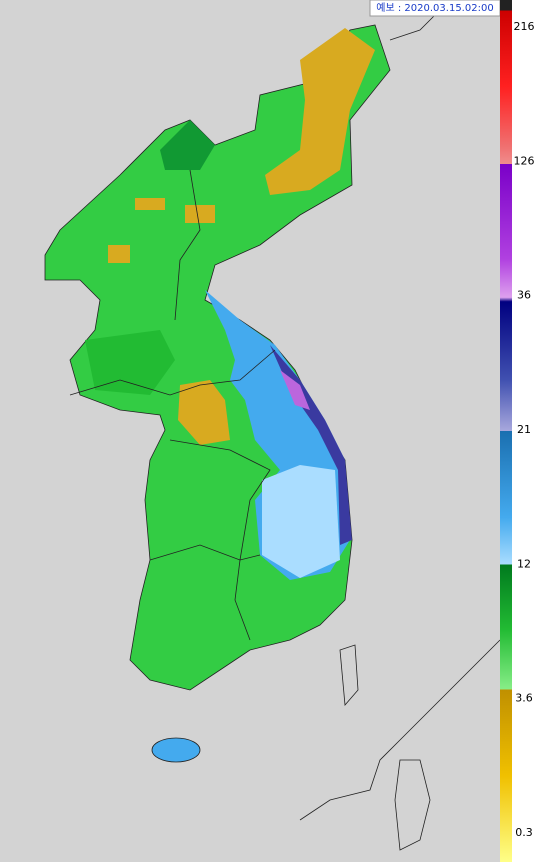  I want to click on yellow-area-north, so click(320, 111).